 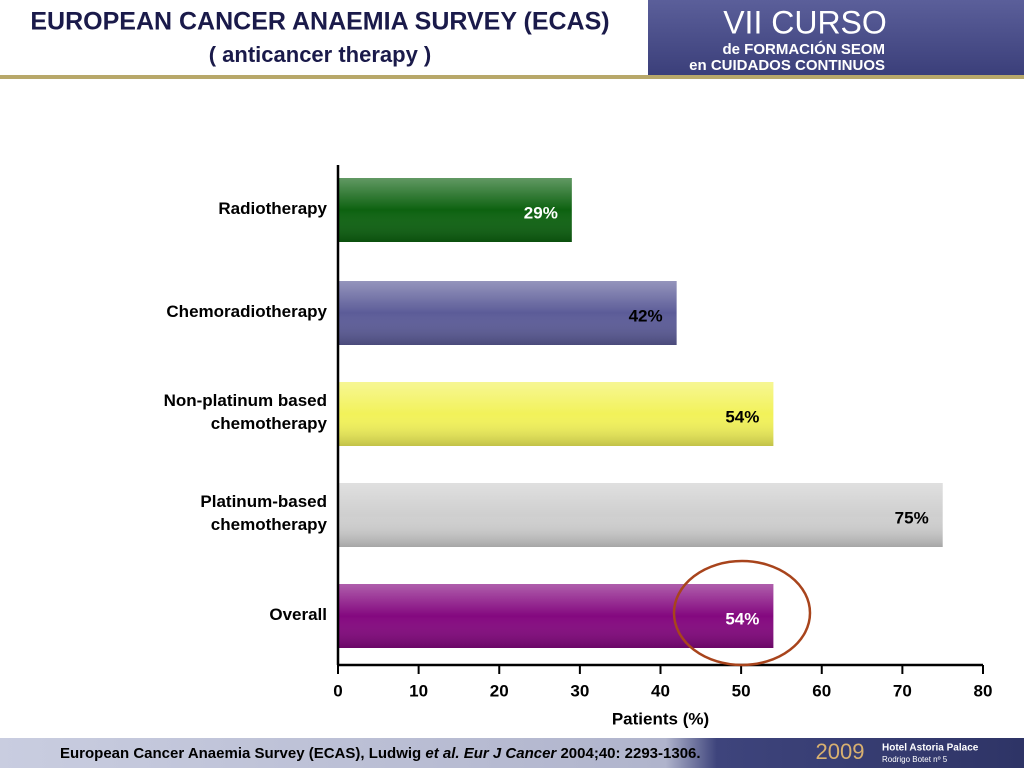 What do you see at coordinates (805, 22) in the screenshot?
I see `banner-text: VII CURSO` at bounding box center [805, 22].